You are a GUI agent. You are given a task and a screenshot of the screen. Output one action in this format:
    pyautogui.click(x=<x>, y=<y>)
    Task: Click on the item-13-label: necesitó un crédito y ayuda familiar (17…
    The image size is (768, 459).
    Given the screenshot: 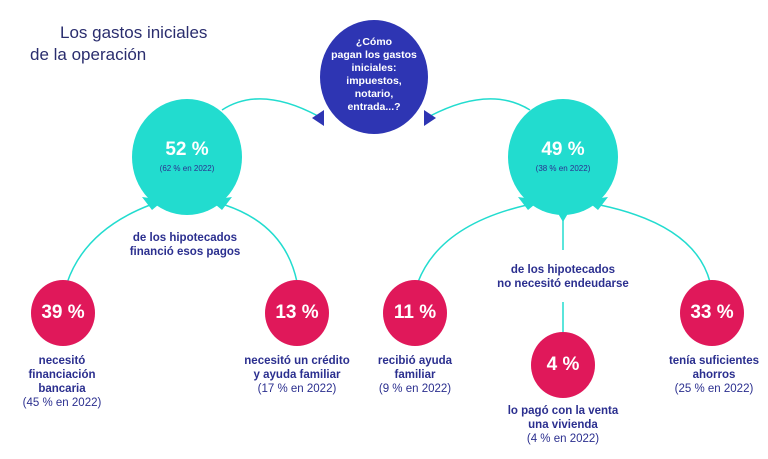 What is the action you would take?
    pyautogui.click(x=297, y=375)
    